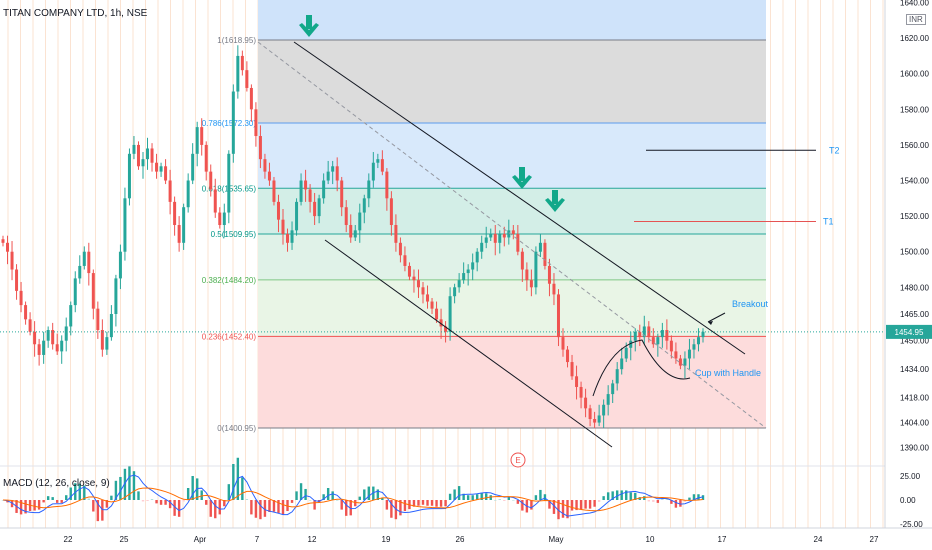 The height and width of the screenshot is (550, 932). I want to click on time-tick-label: 22, so click(68, 539).